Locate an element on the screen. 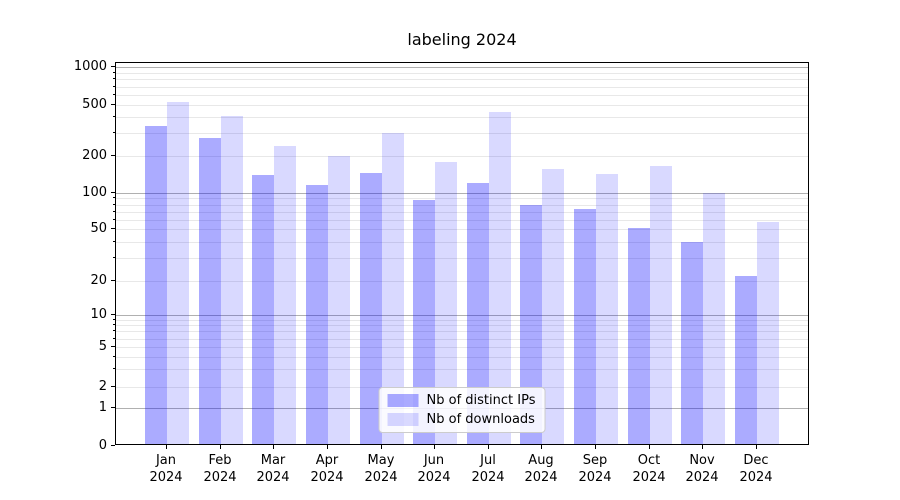 The image size is (900, 500). y-tick-label-100: 100 is located at coordinates (94, 192).